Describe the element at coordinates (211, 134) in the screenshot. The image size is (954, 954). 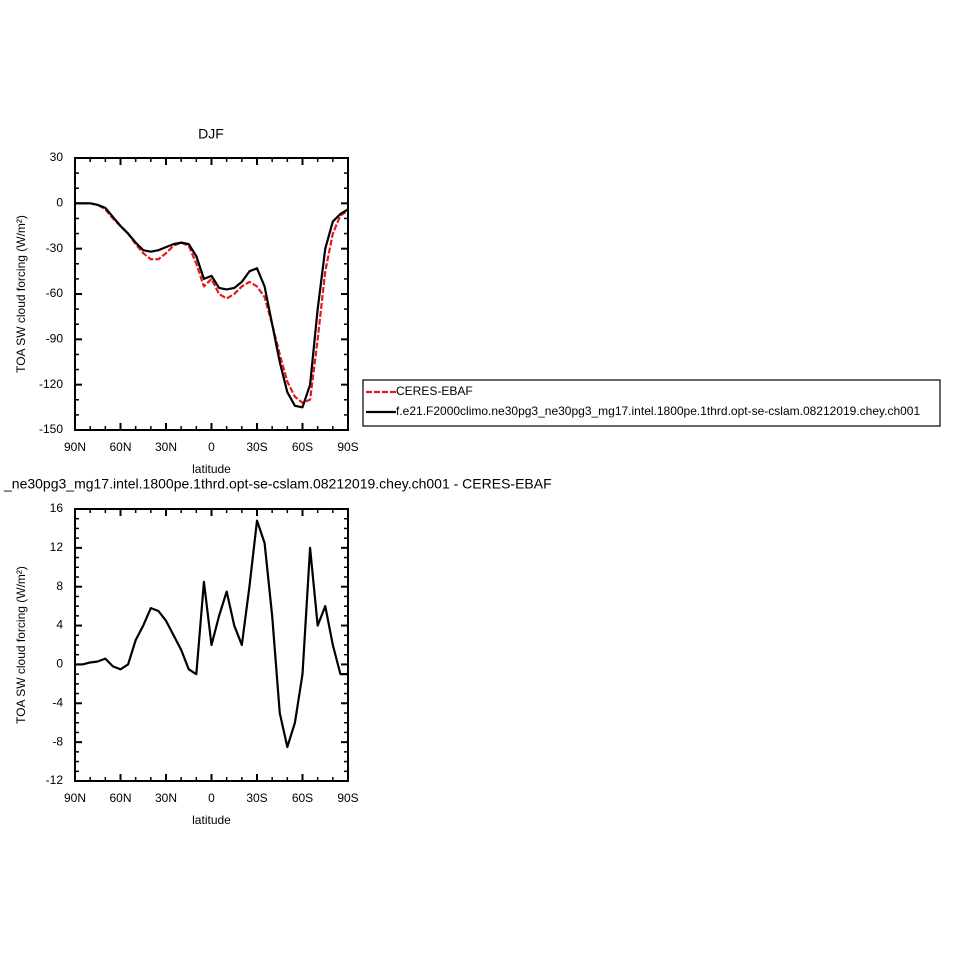
I see `chart-title: DJF` at that location.